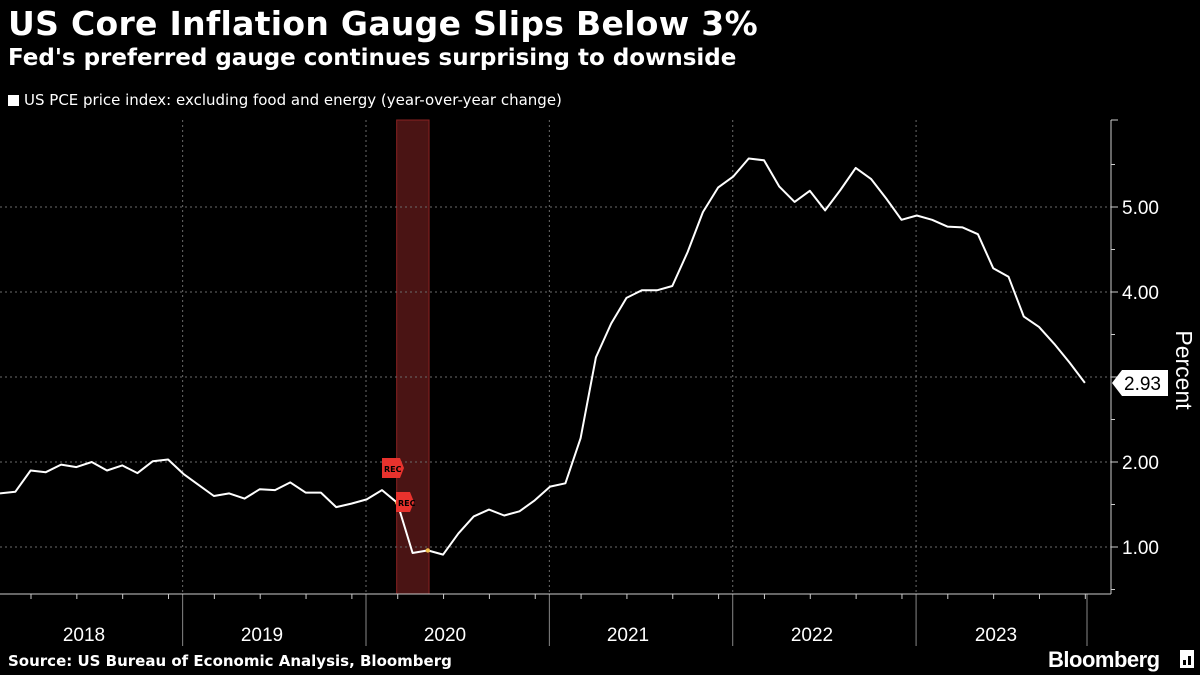 The height and width of the screenshot is (675, 1200). I want to click on tag-layer: REC REC, so click(399, 485).